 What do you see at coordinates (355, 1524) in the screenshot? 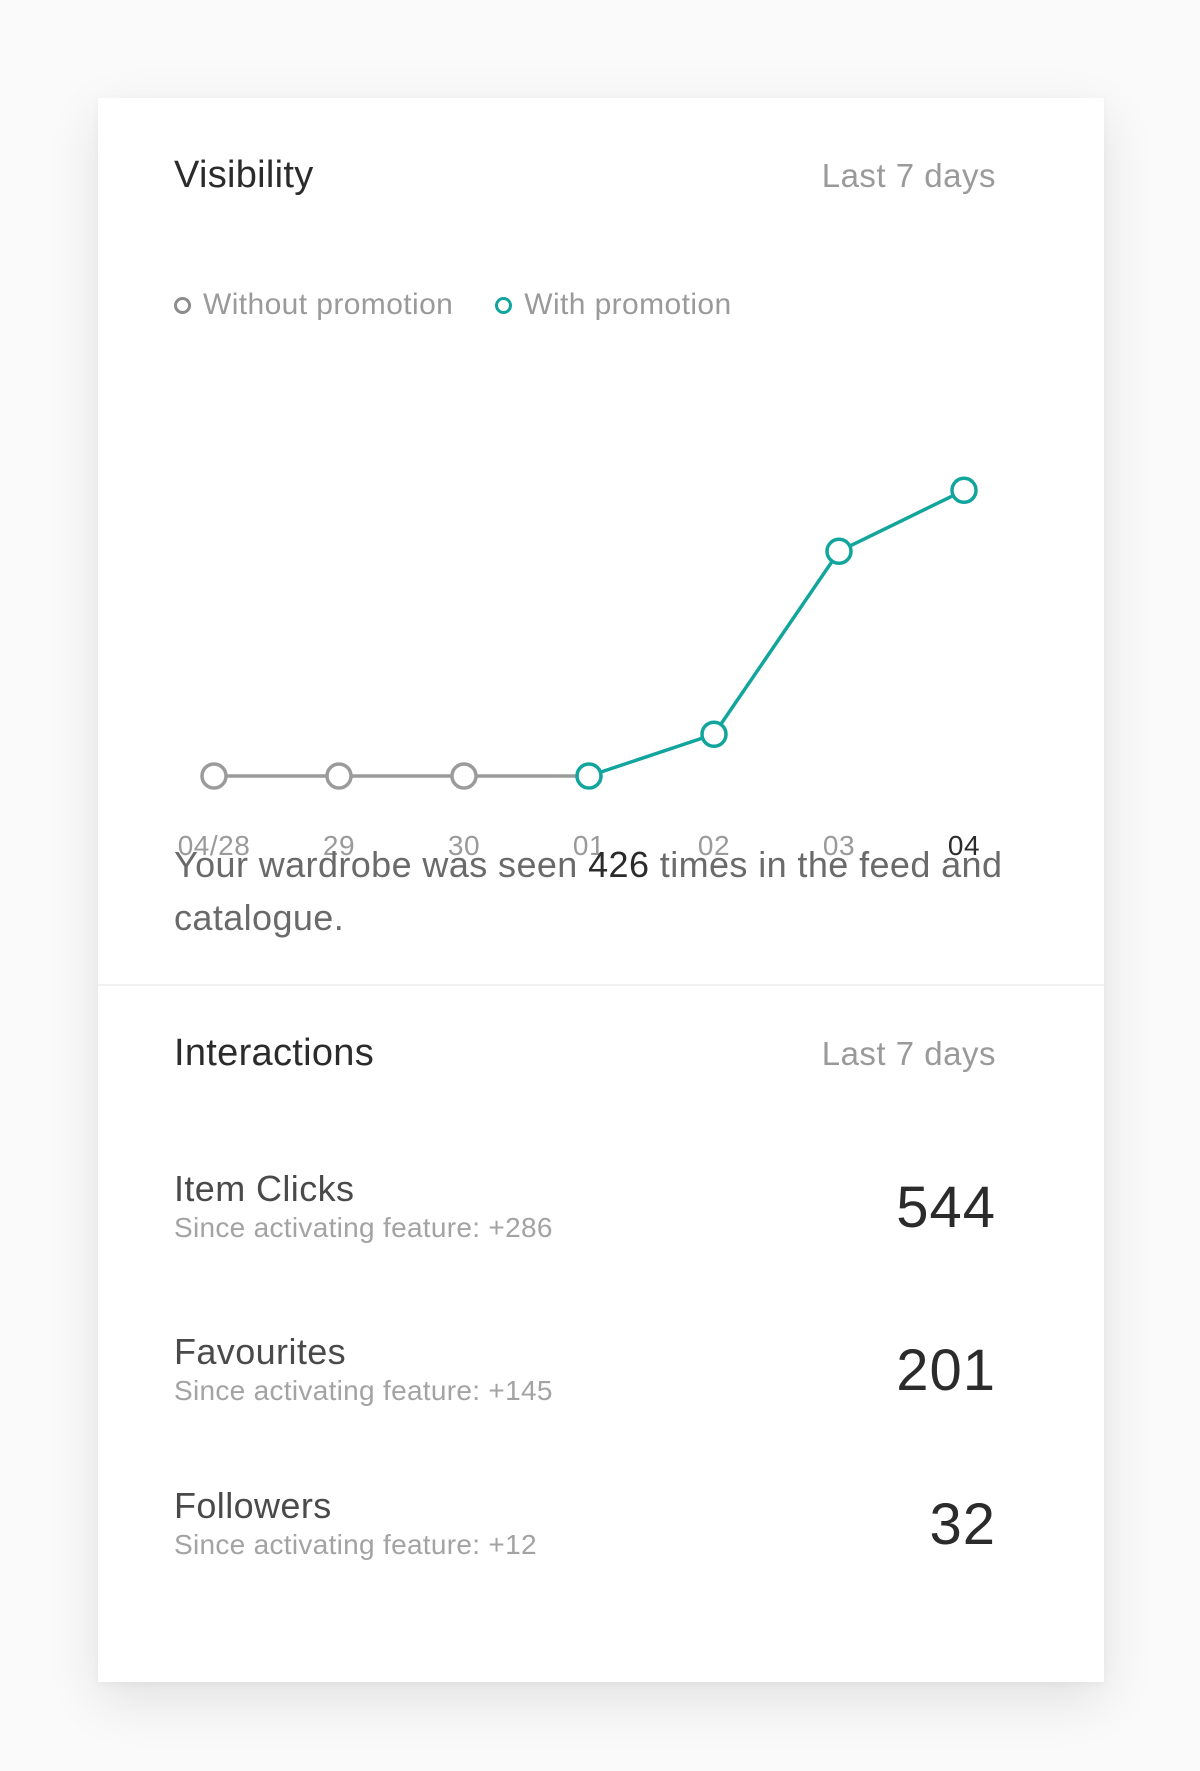
I see `metric-text: Followers Since activating feature: +12` at bounding box center [355, 1524].